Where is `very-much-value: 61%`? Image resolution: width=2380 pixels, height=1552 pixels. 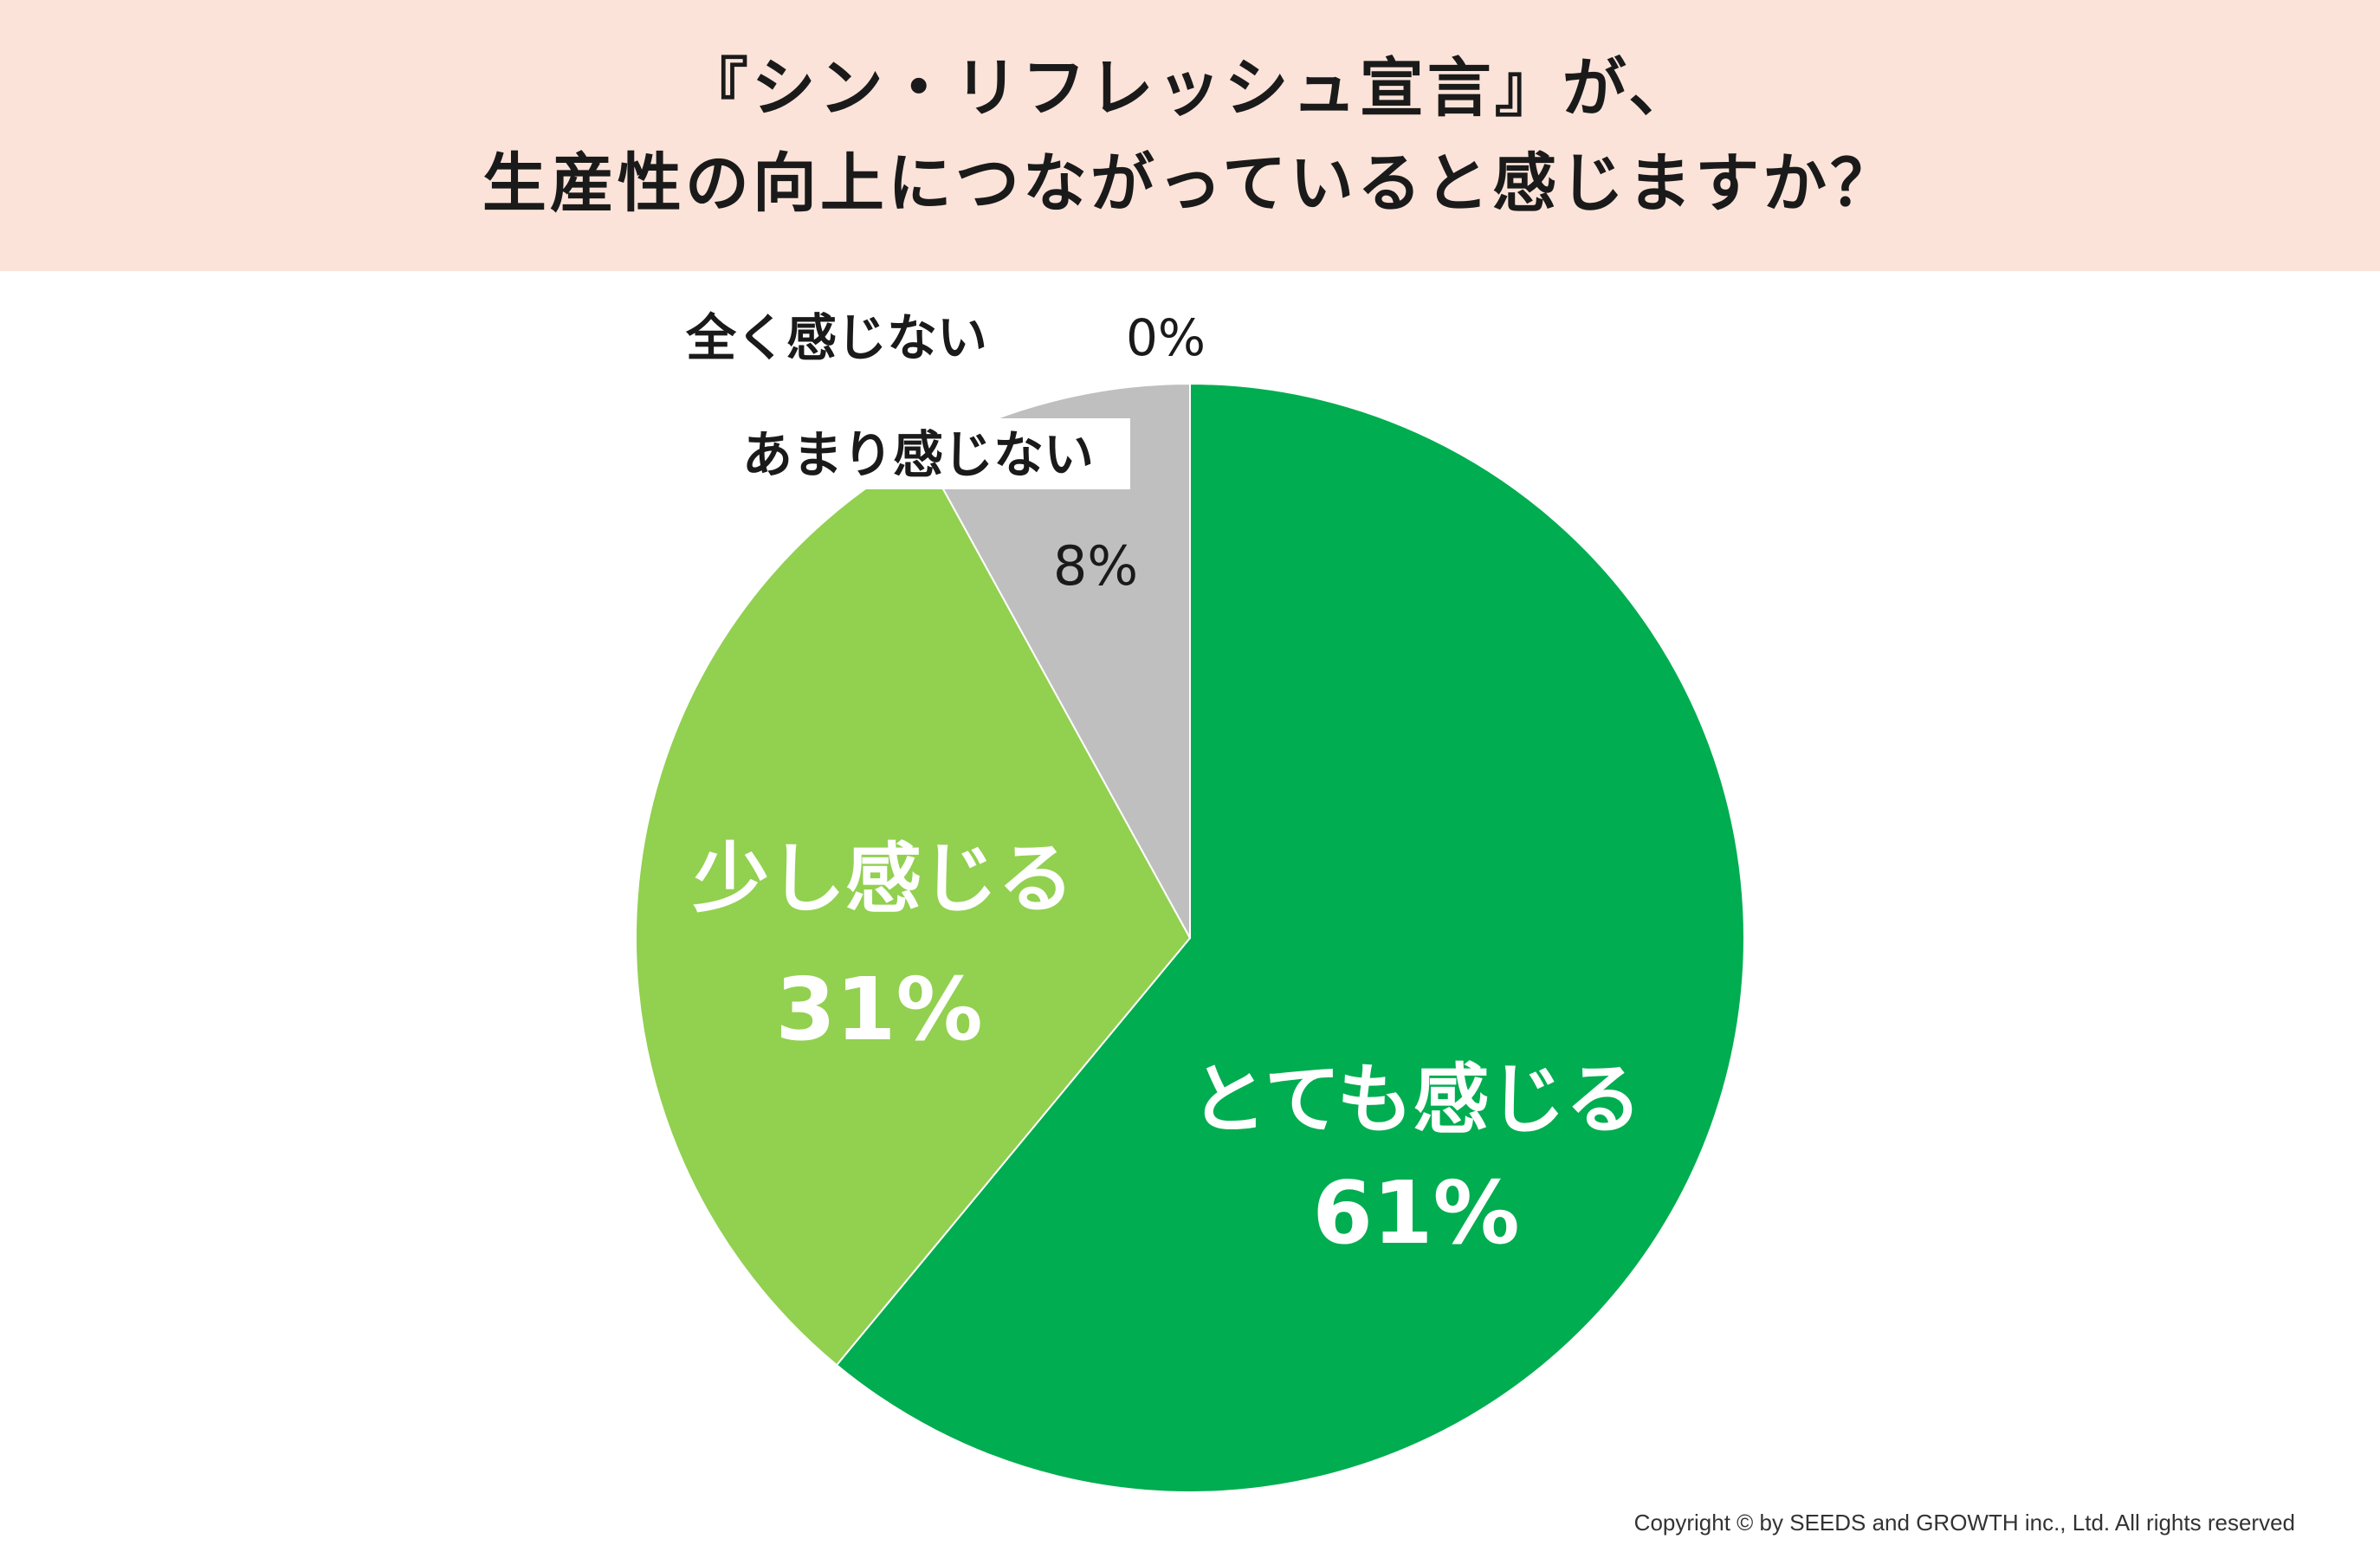 very-much-value: 61% is located at coordinates (1415, 1213).